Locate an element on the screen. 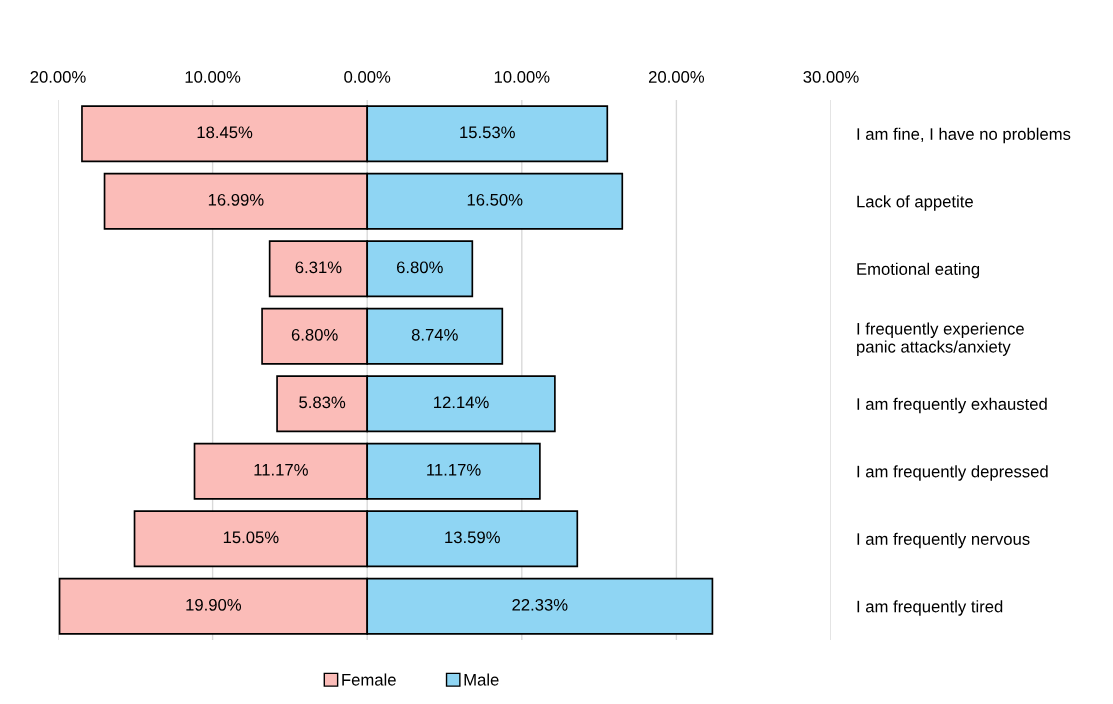  data-label: 12.14% is located at coordinates (461, 402).